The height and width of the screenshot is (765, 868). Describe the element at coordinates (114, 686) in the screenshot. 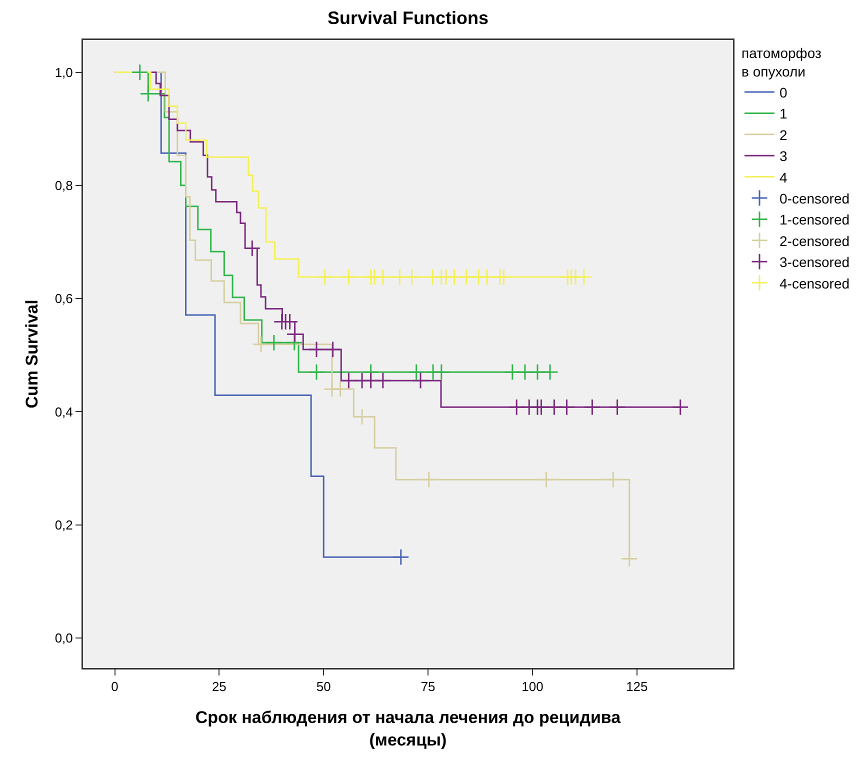

I see `x-tick-label: 0` at that location.